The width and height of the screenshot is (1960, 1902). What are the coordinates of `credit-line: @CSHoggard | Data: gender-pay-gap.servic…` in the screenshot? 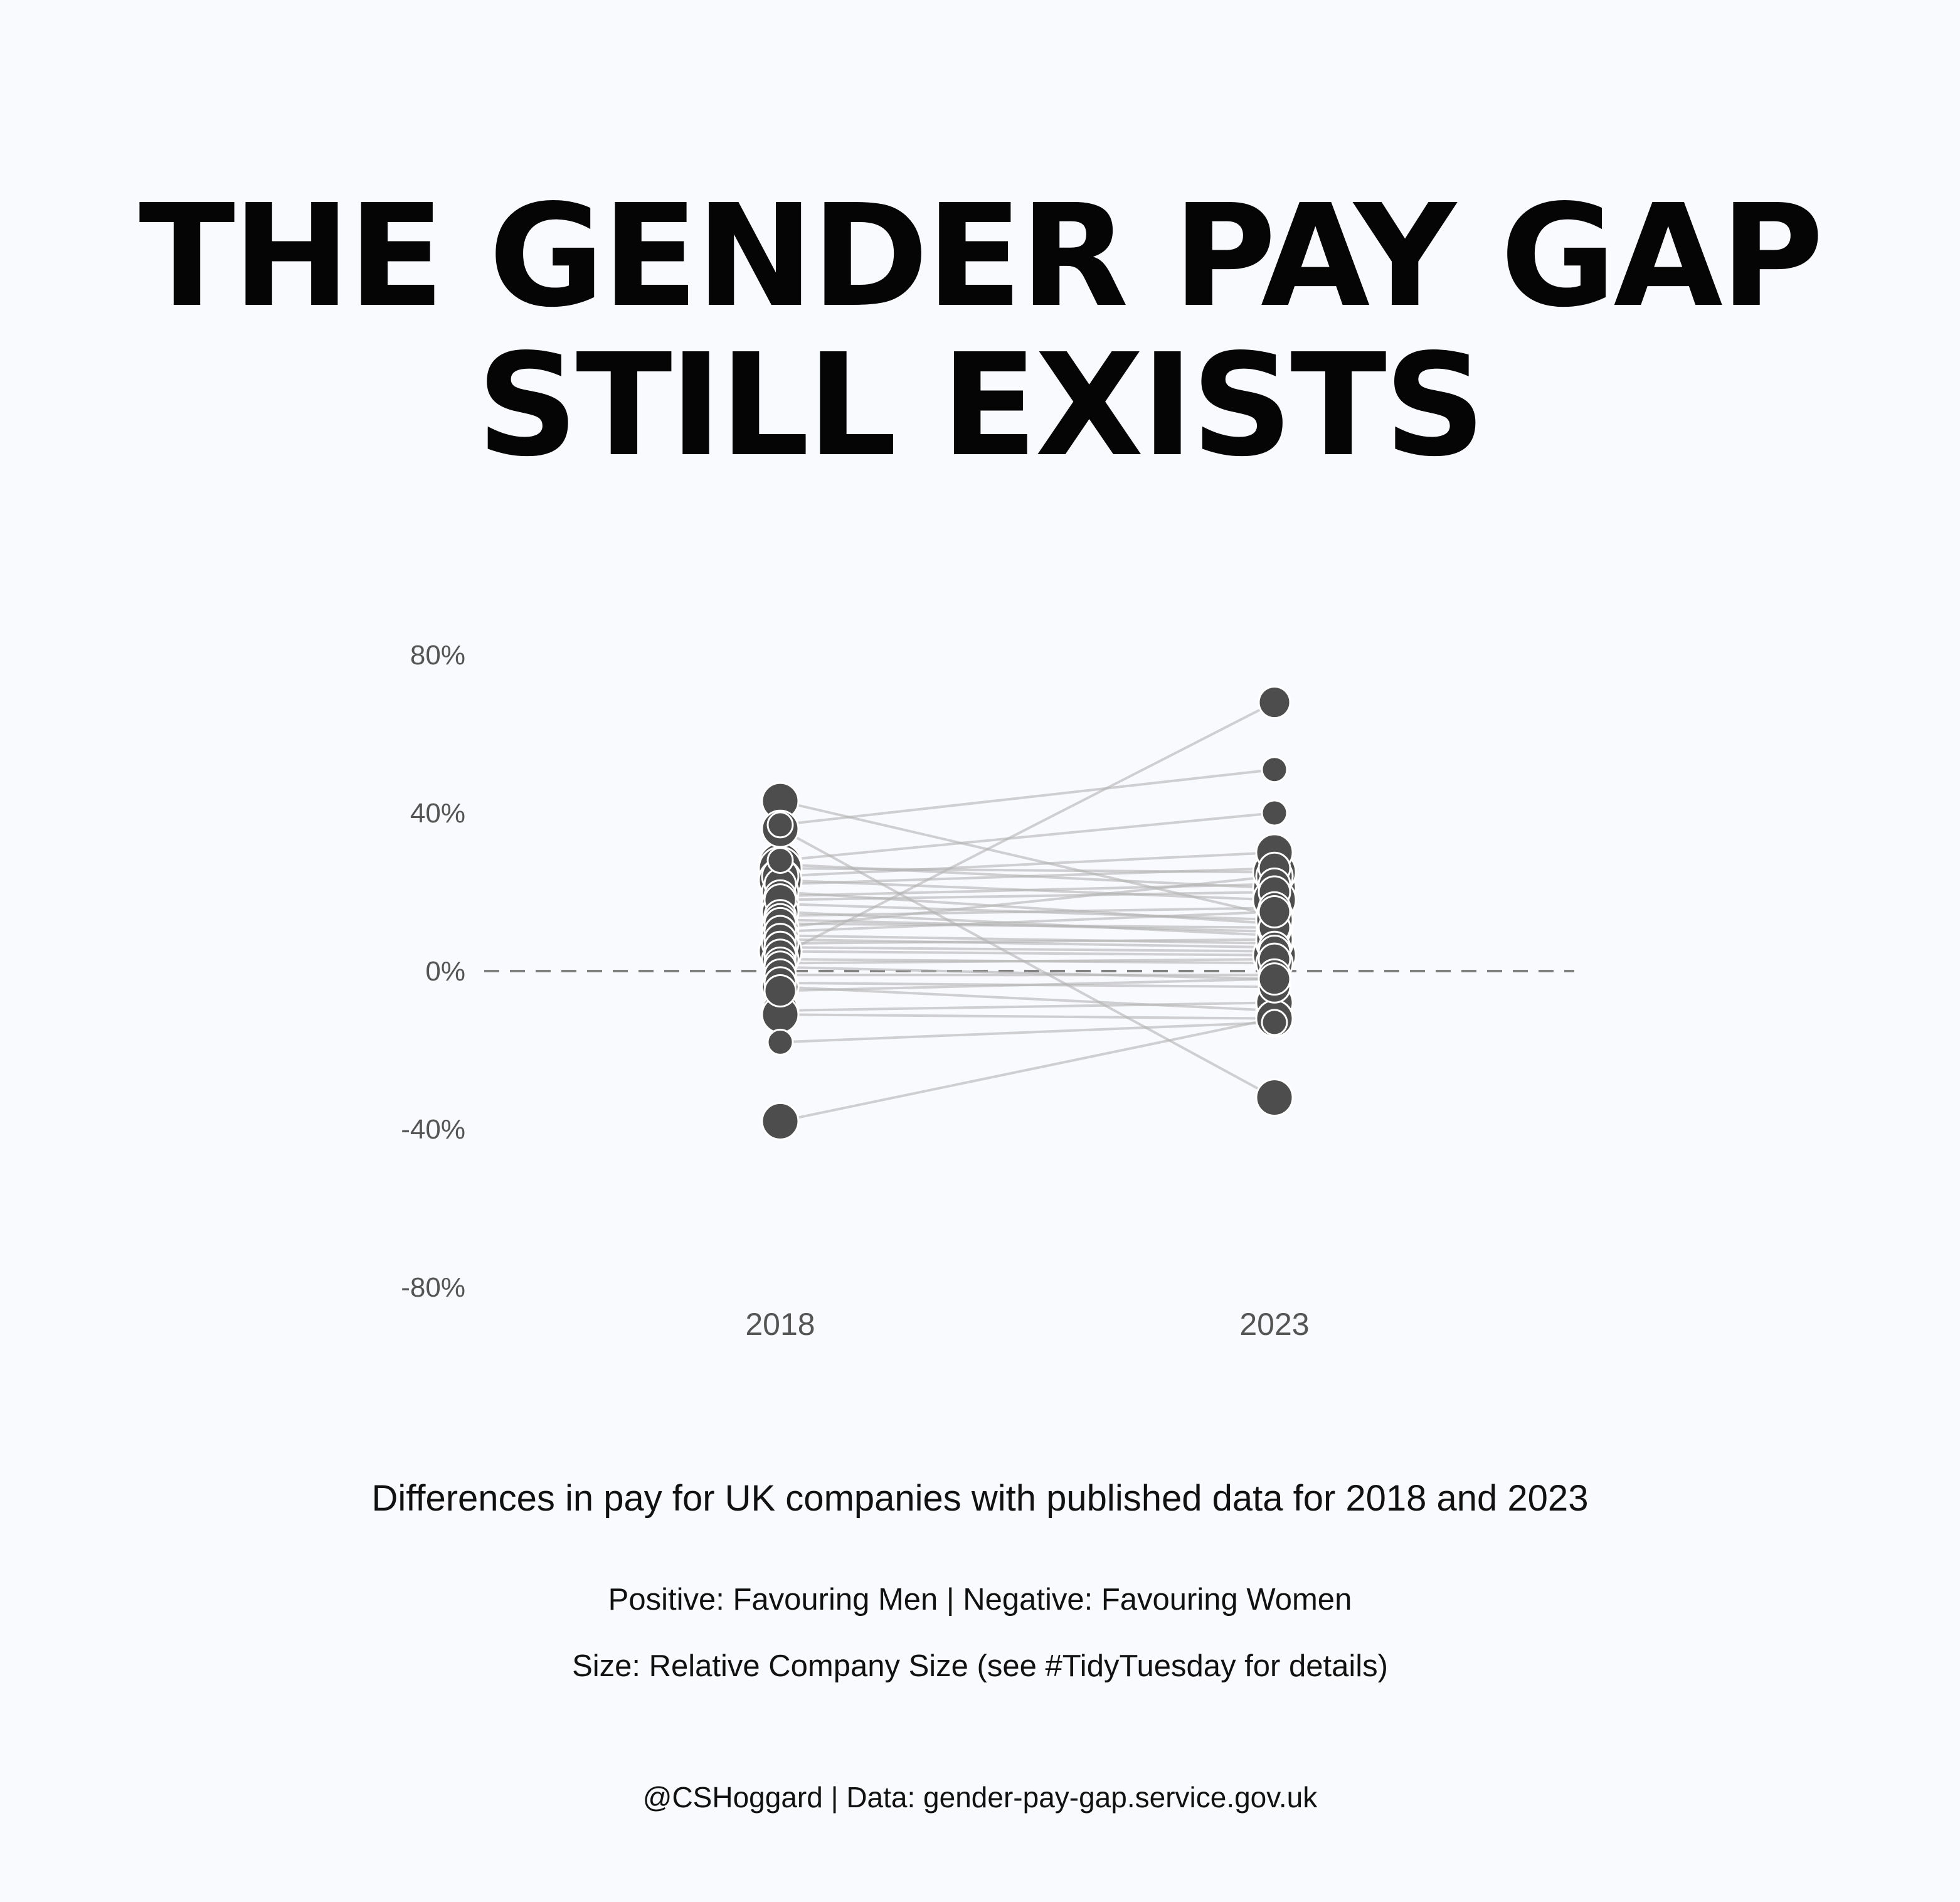 It's located at (980, 1798).